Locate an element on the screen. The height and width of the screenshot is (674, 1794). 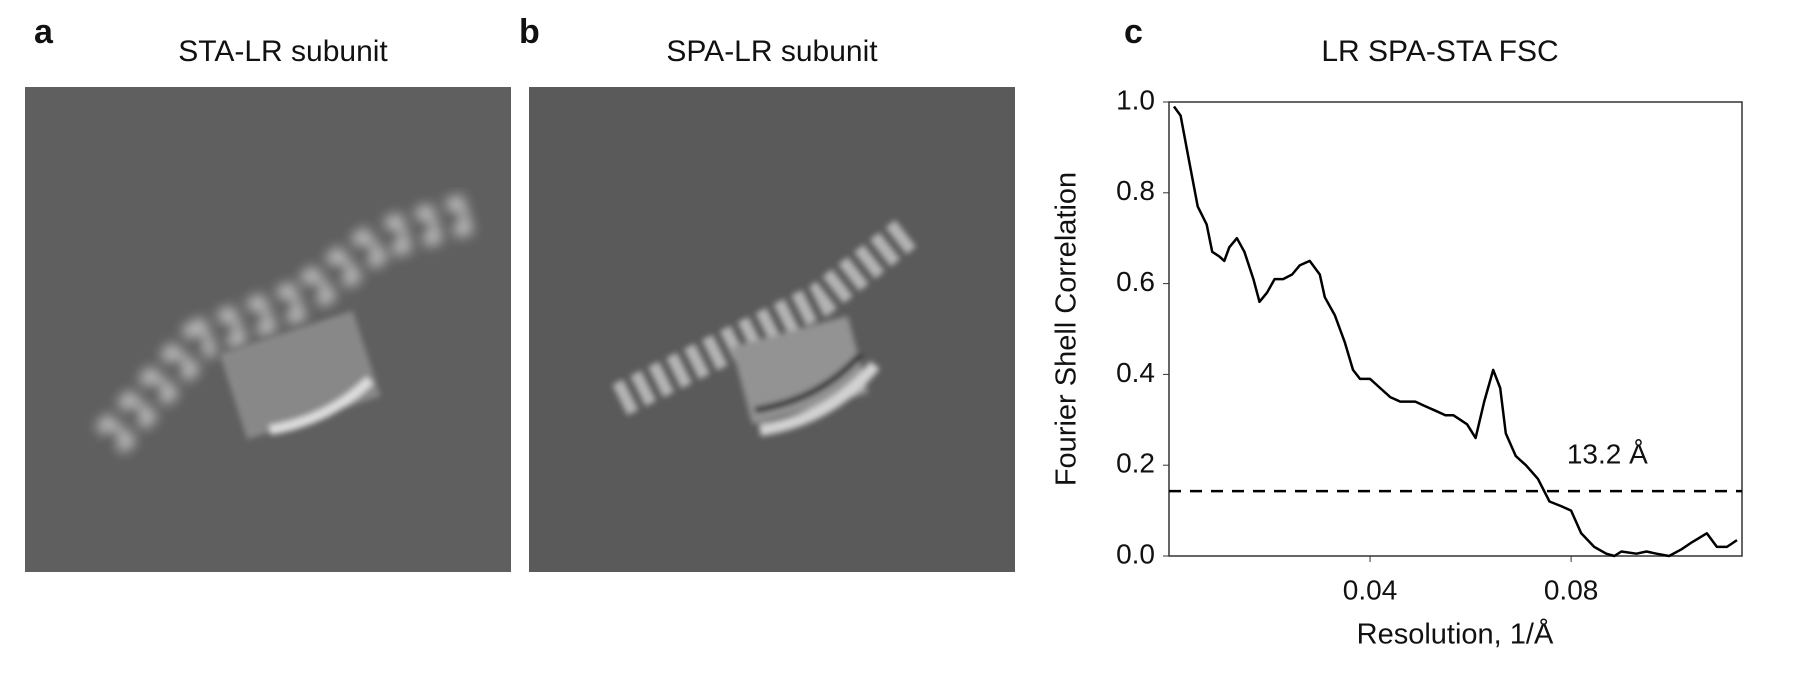
x-tick-label: 0.04 is located at coordinates (1370, 589).